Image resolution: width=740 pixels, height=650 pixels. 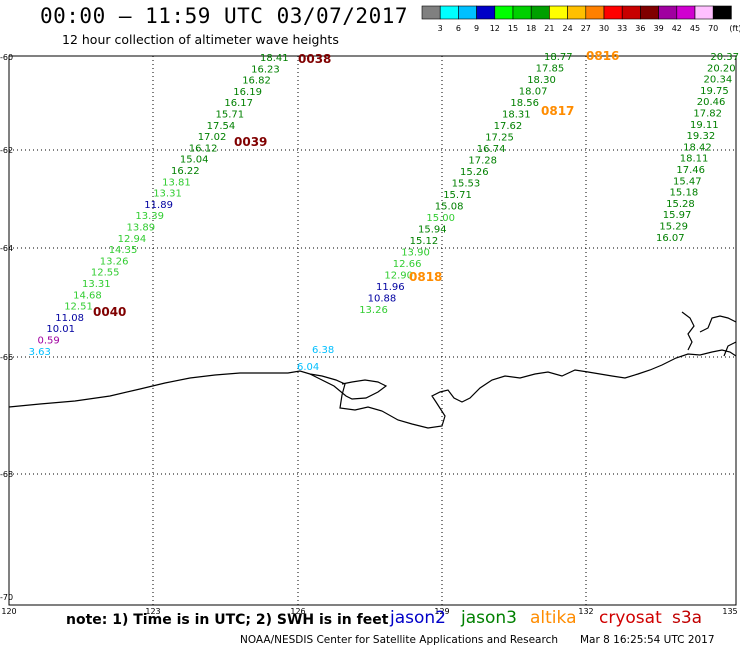 I want to click on wave-height-value: 16.82, so click(x=256, y=81).